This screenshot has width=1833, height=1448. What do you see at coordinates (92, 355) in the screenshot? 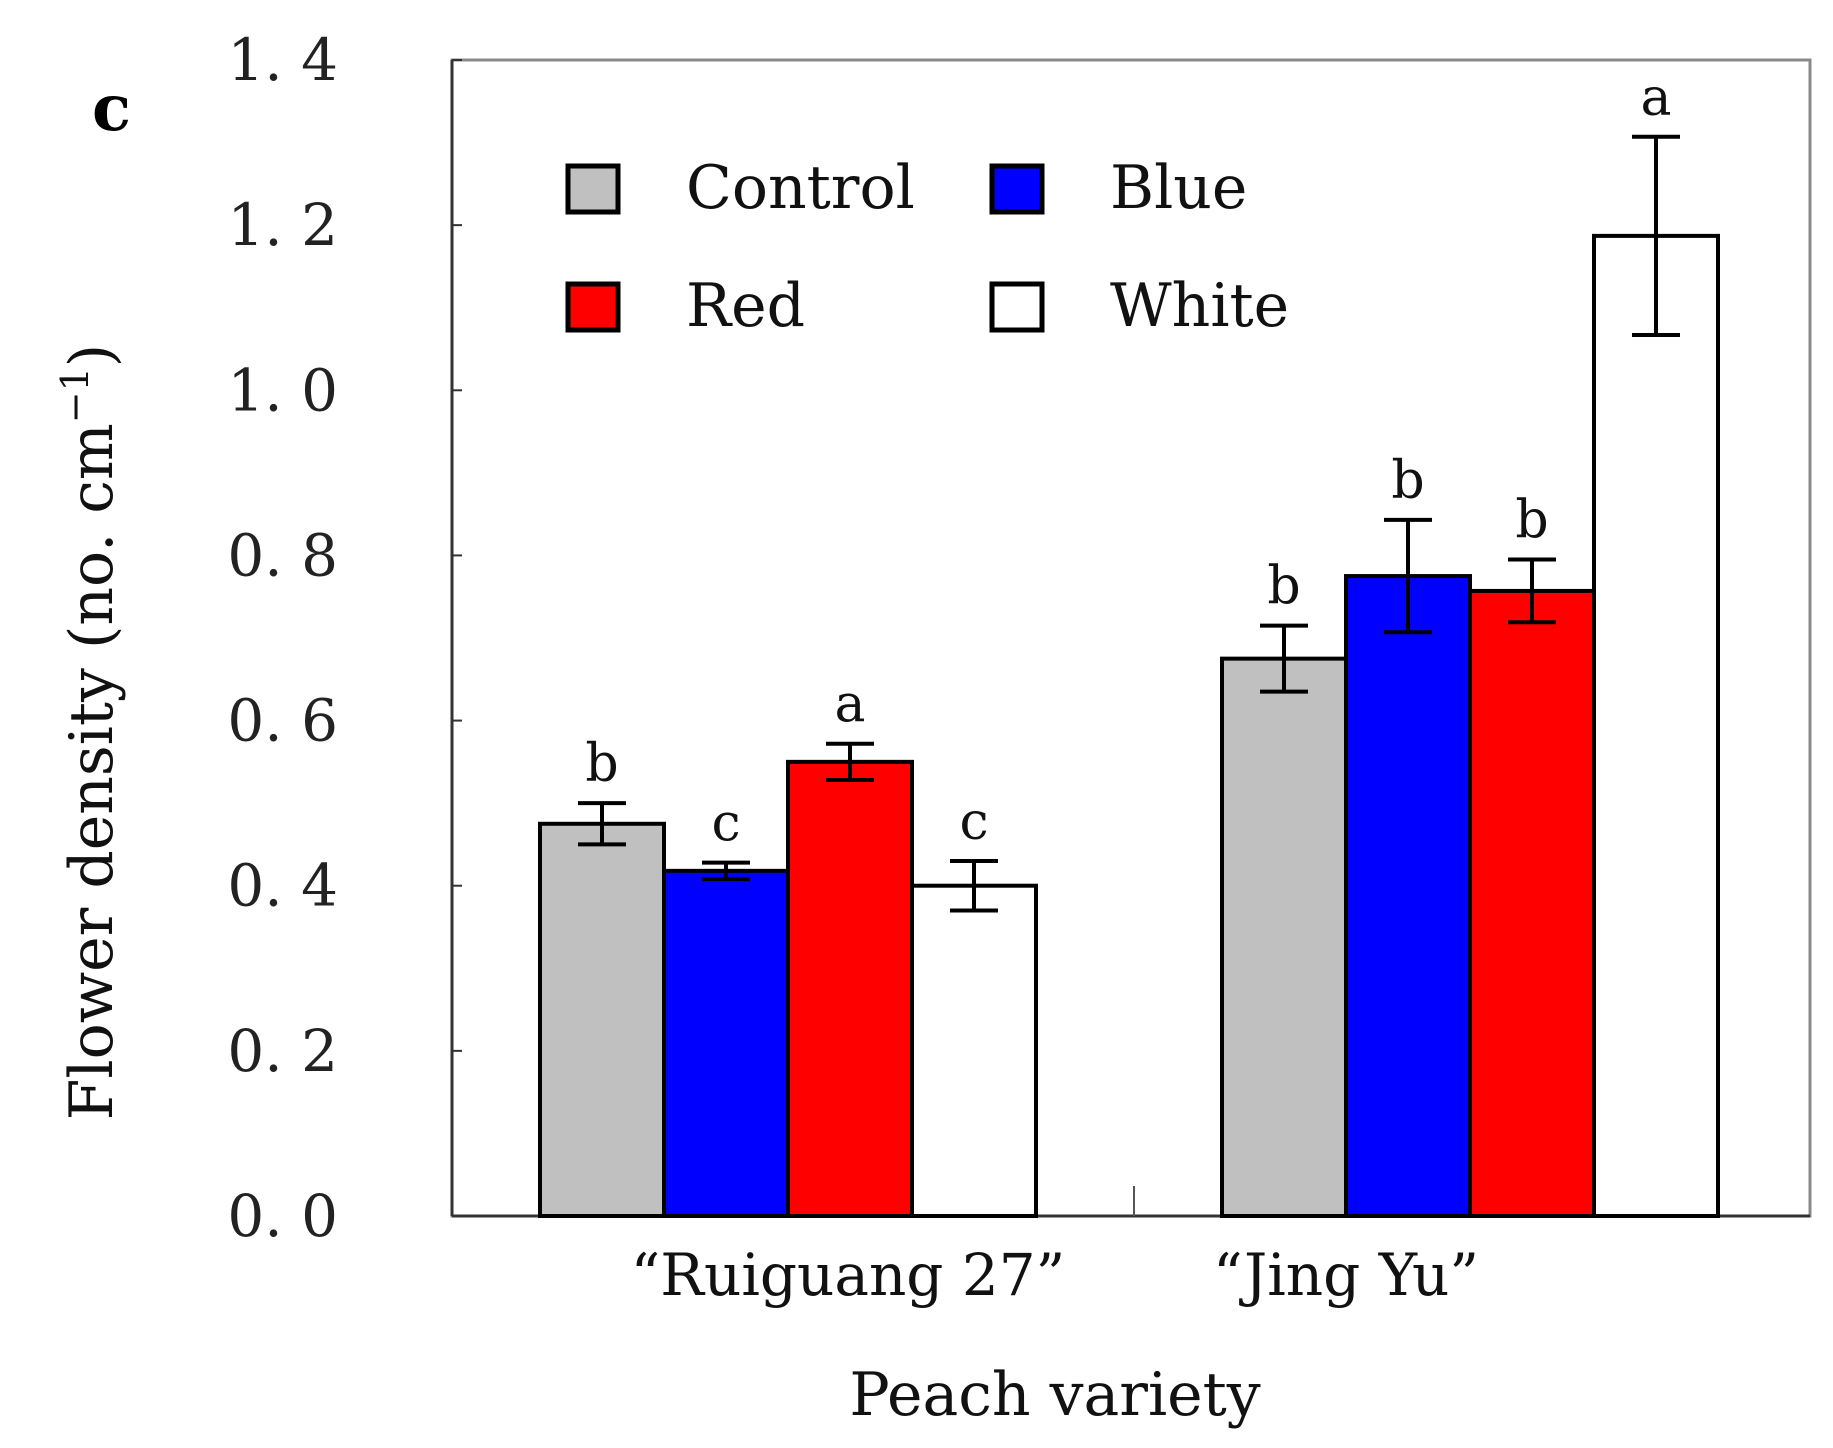
I see `y-axis-title-close: )` at bounding box center [92, 355].